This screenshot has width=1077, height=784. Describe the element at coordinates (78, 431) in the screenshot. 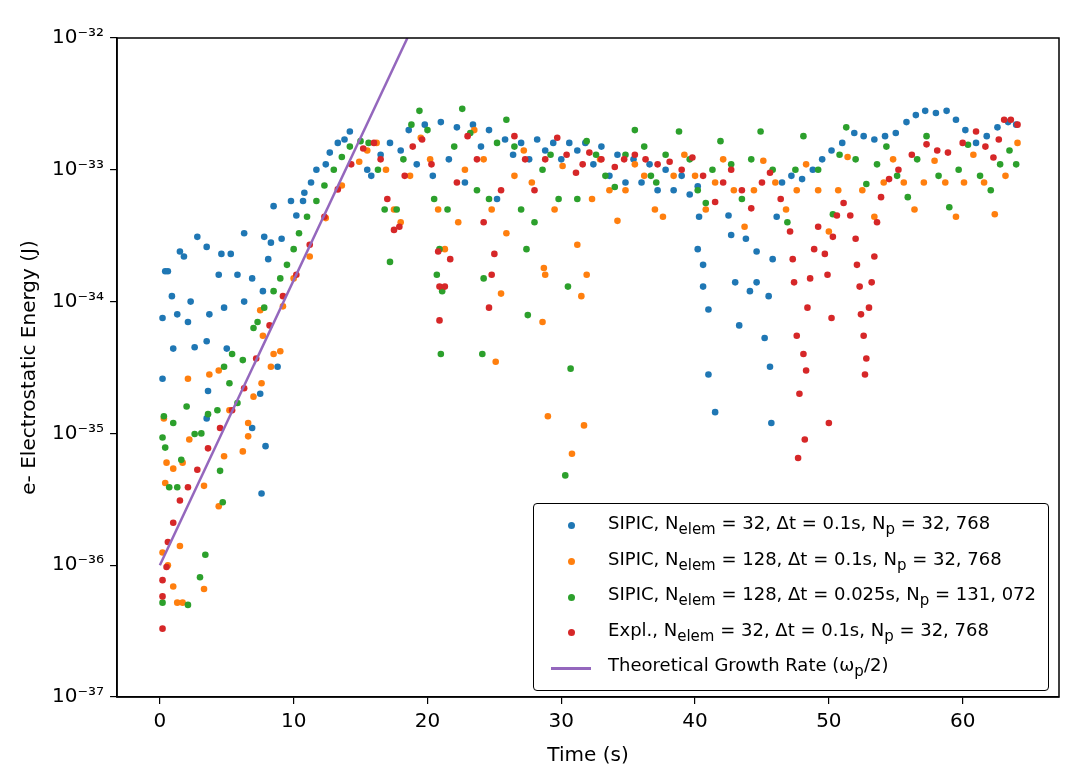

I see `y-tick-label: 10⁻³⁵` at that location.